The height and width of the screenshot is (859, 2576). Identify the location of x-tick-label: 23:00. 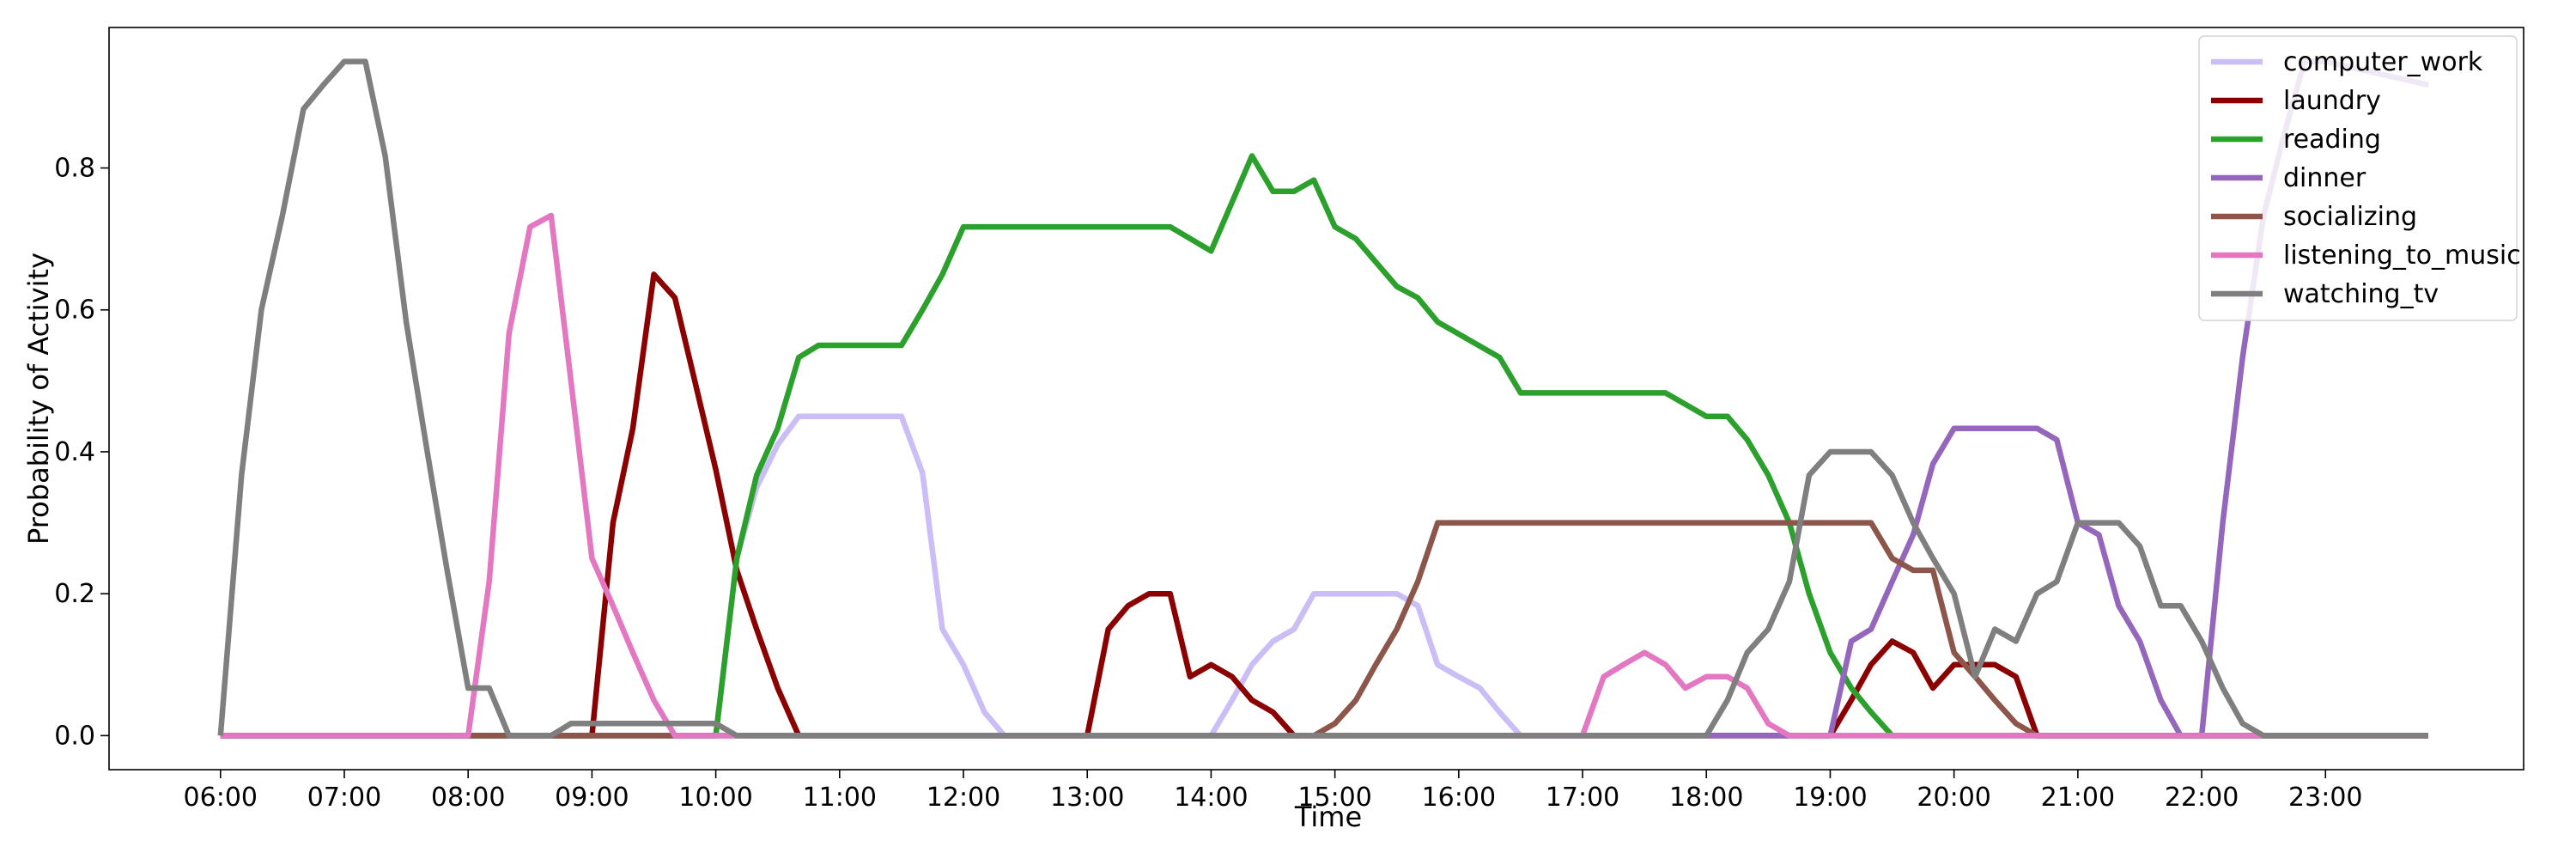
(2325, 798).